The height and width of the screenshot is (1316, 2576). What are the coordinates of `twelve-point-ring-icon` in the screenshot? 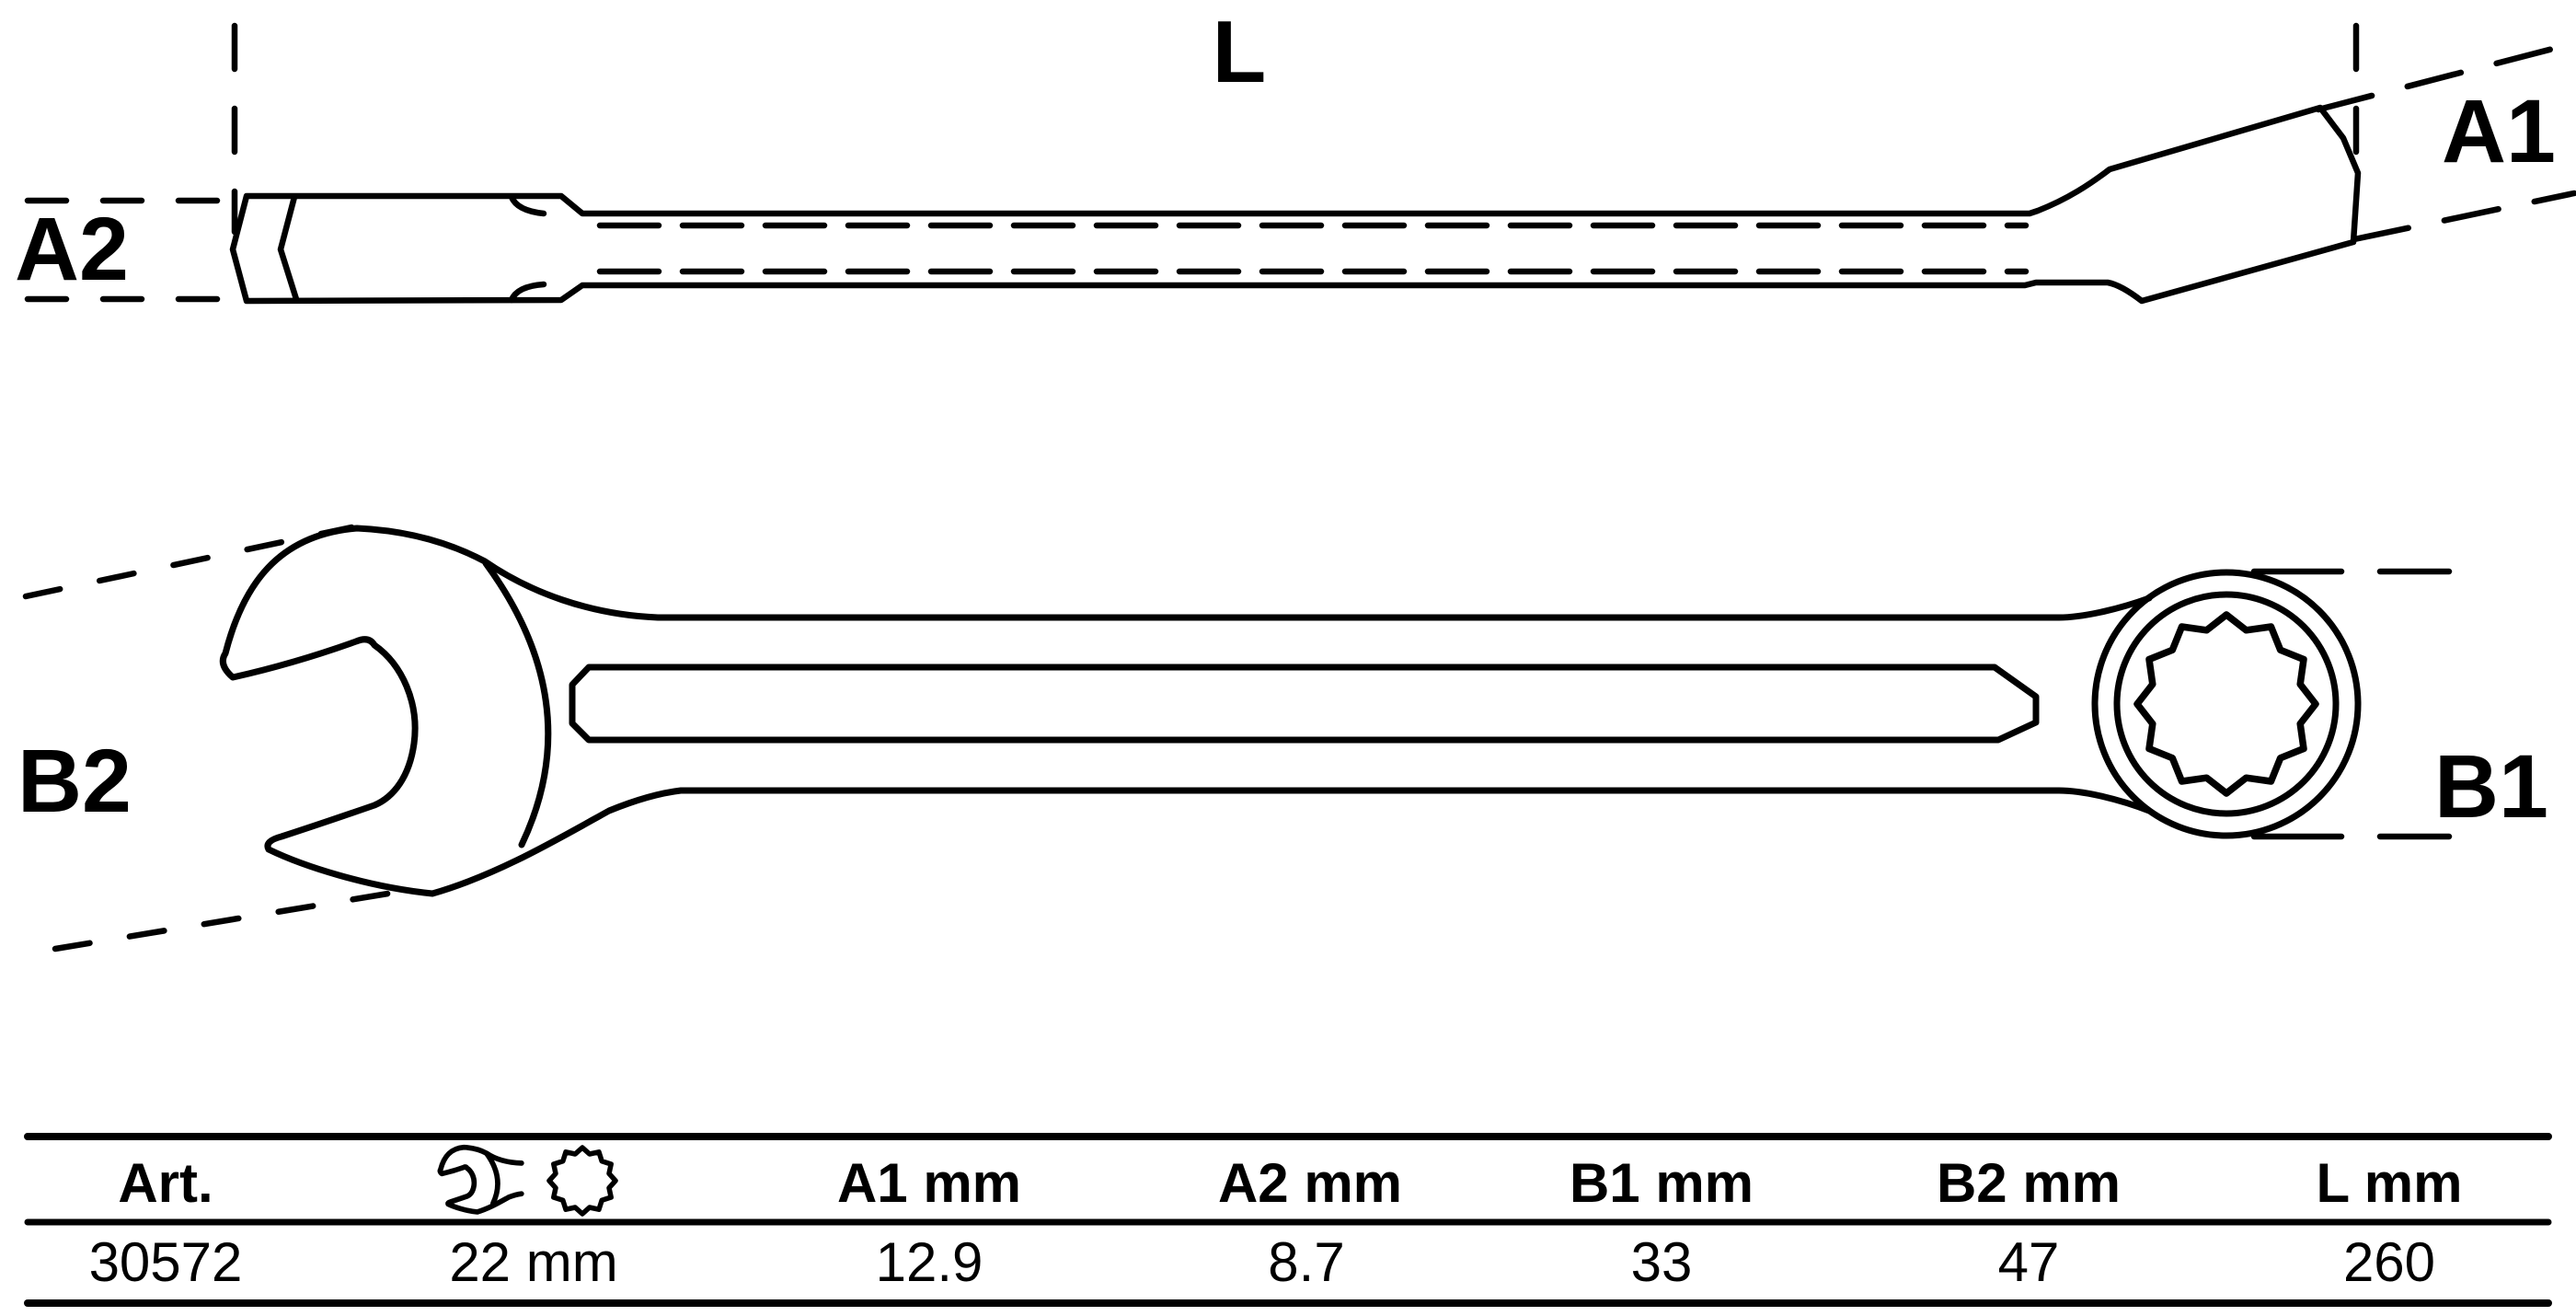 It's located at (582, 1181).